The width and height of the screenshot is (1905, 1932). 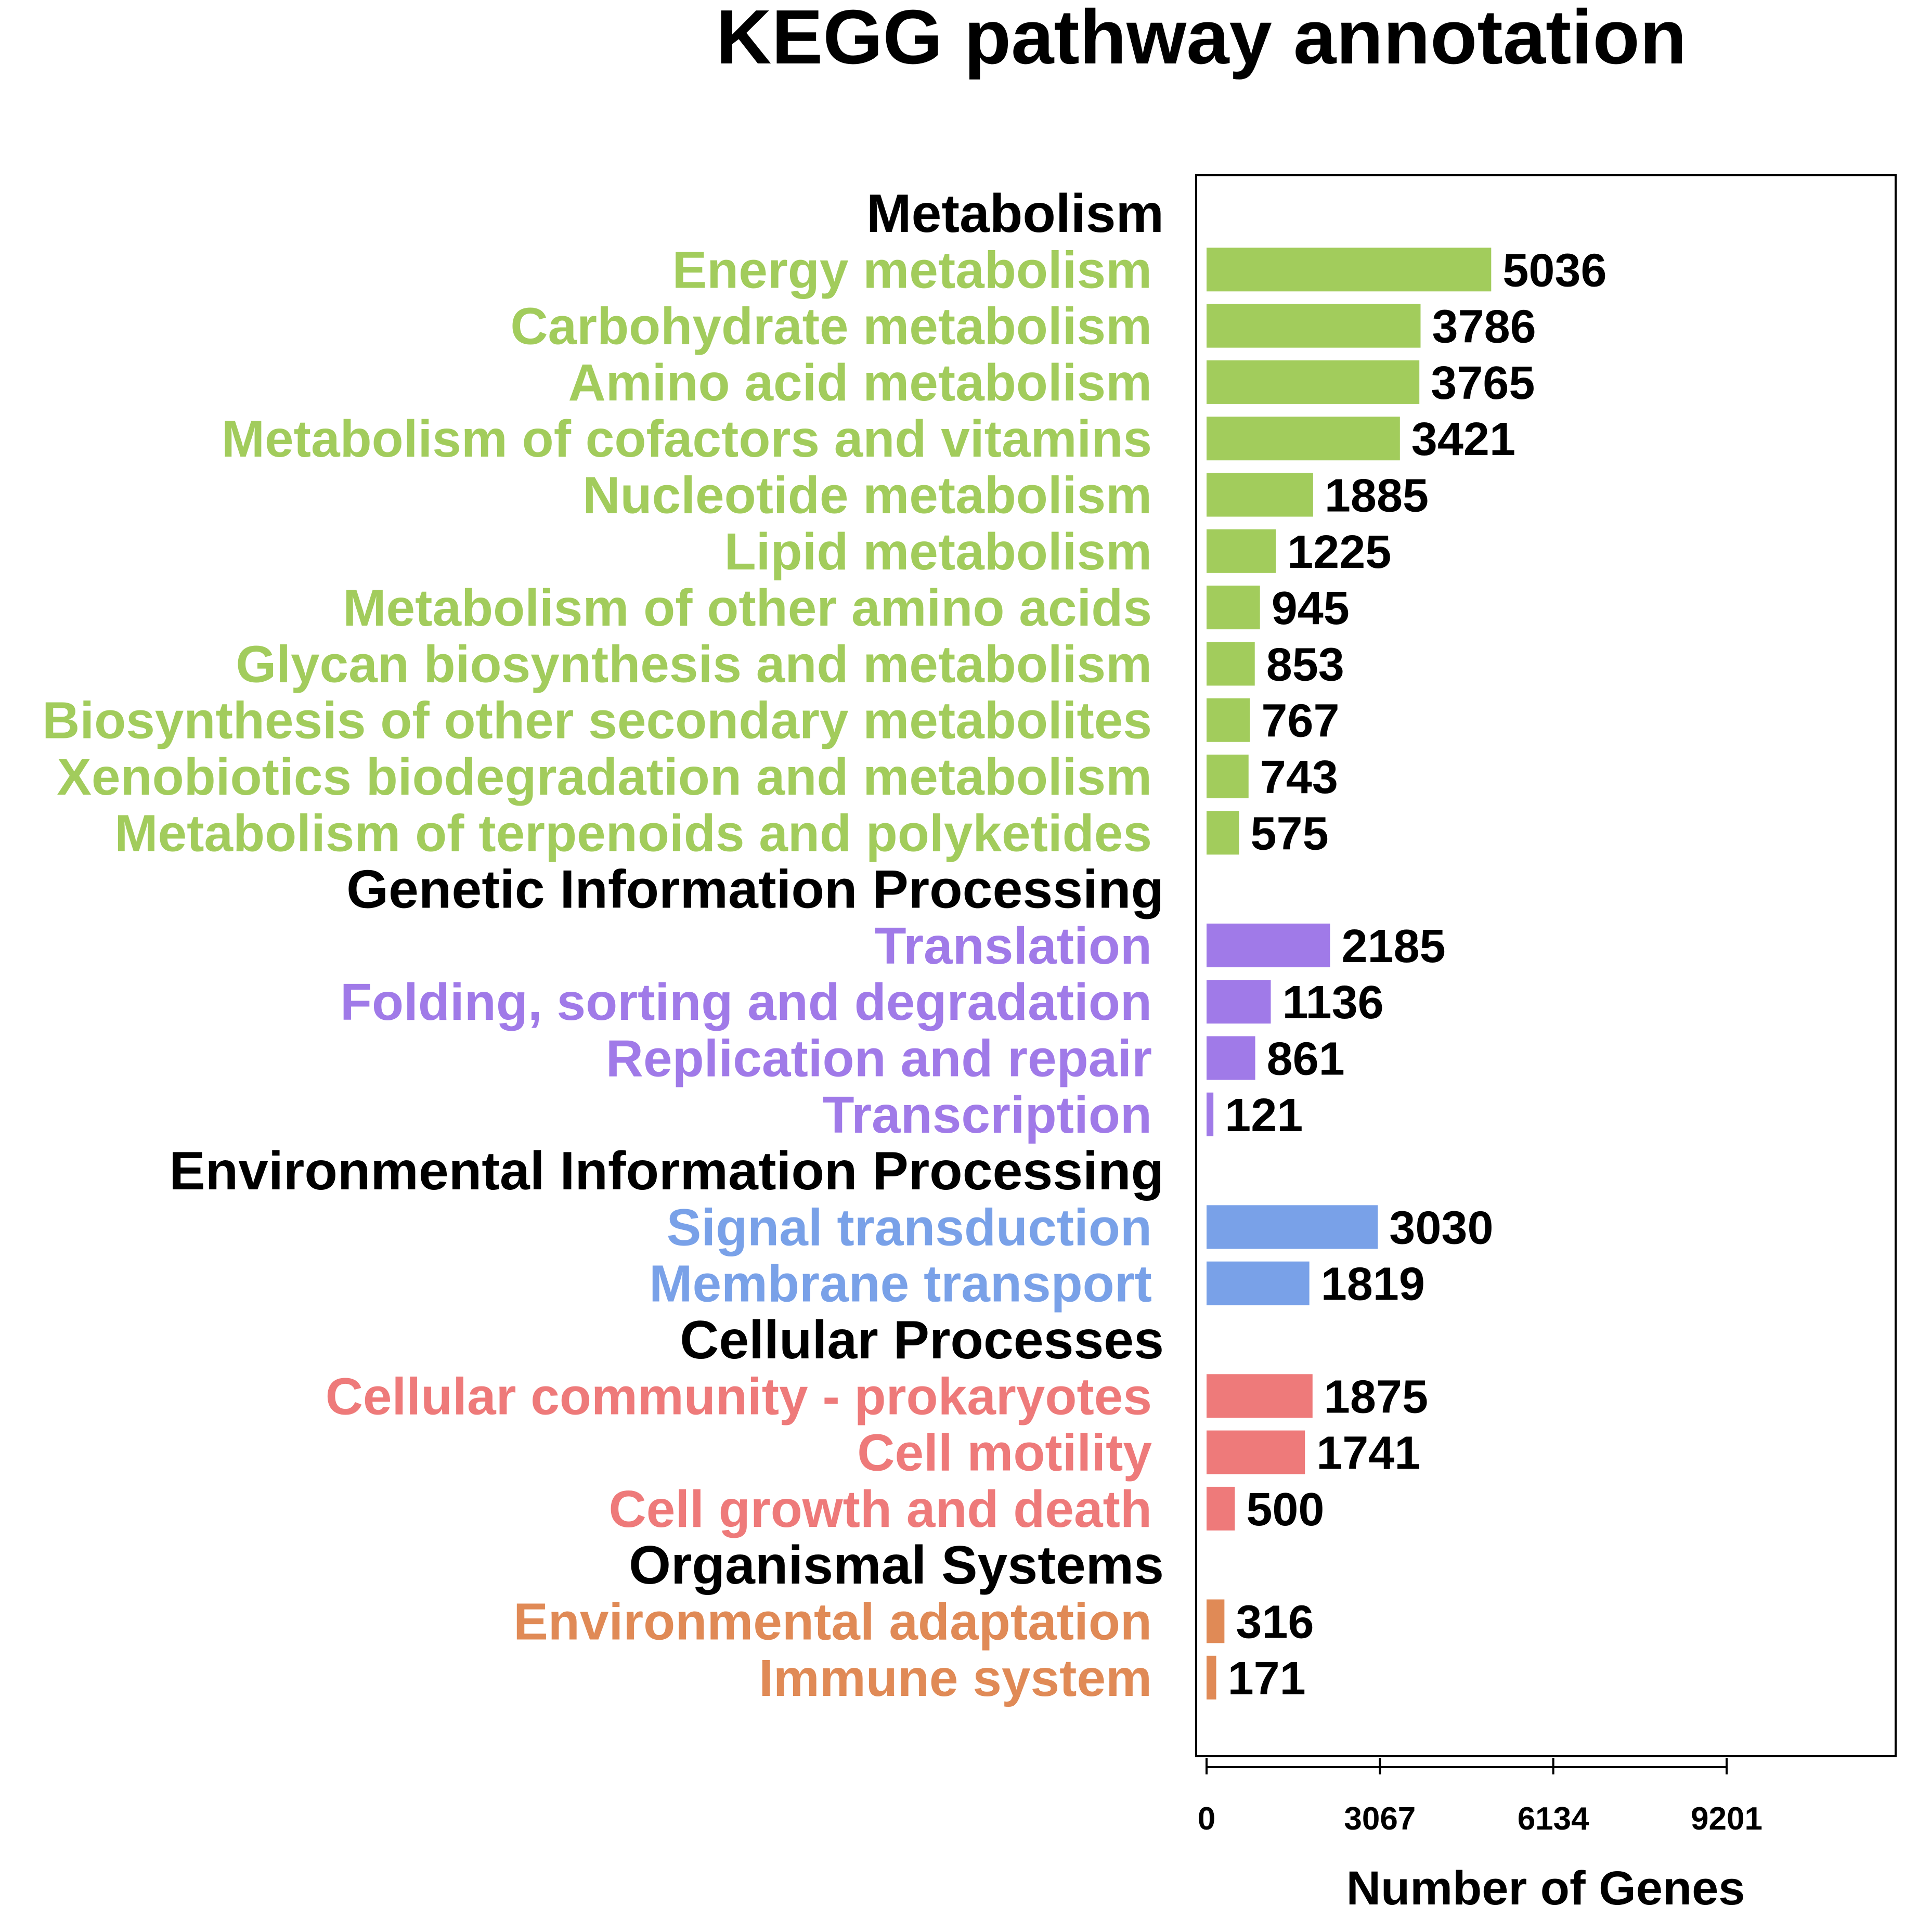 What do you see at coordinates (694, 664) in the screenshot?
I see `category-label: Glycan biosynthesis and metabolism` at bounding box center [694, 664].